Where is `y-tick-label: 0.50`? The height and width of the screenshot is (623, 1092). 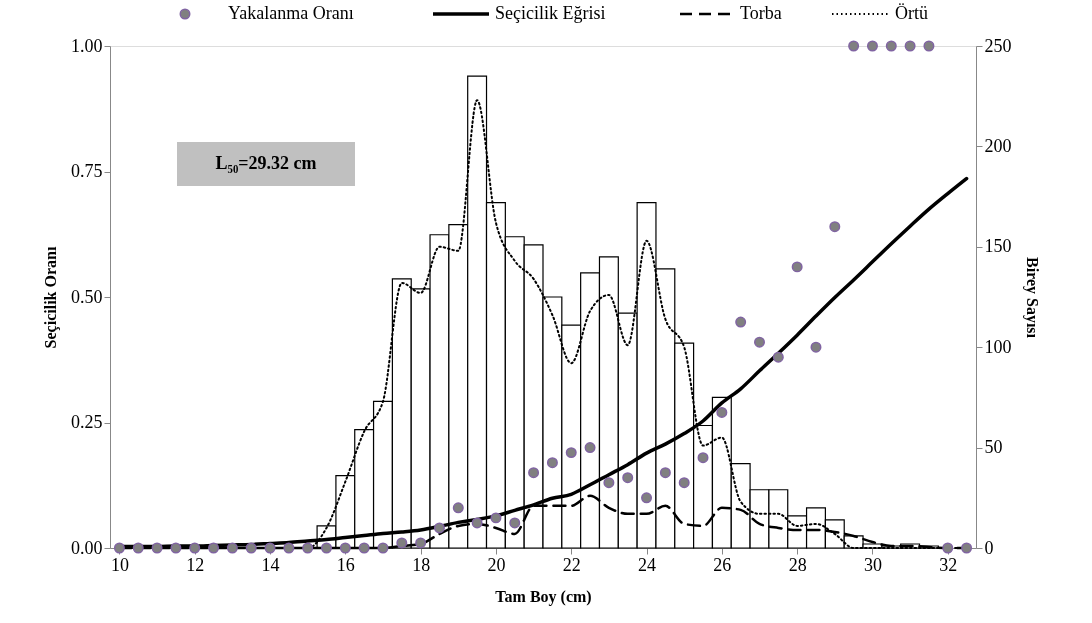
y-tick-label: 0.50 is located at coordinates (87, 296).